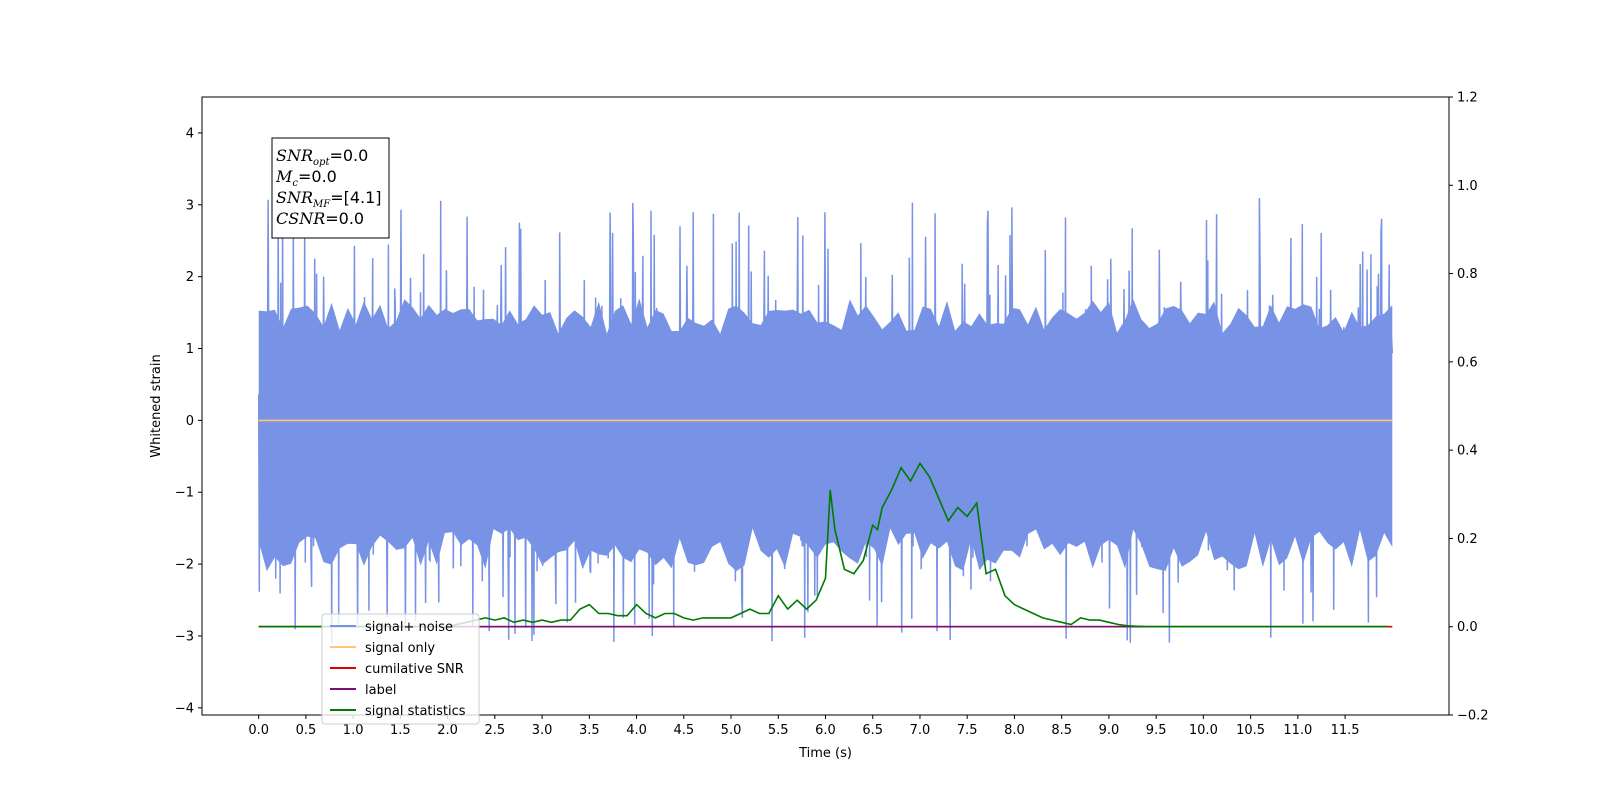  Describe the element at coordinates (731, 730) in the screenshot. I see `x-tick-label: 5.0` at that location.